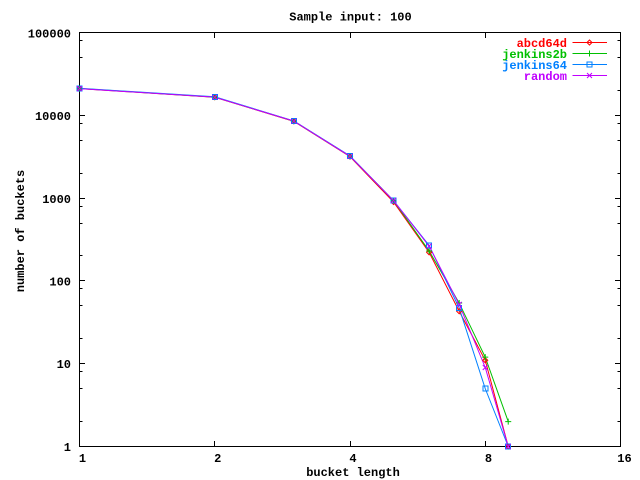 This screenshot has height=480, width=640. Describe the element at coordinates (488, 459) in the screenshot. I see `svg-text: 8` at that location.